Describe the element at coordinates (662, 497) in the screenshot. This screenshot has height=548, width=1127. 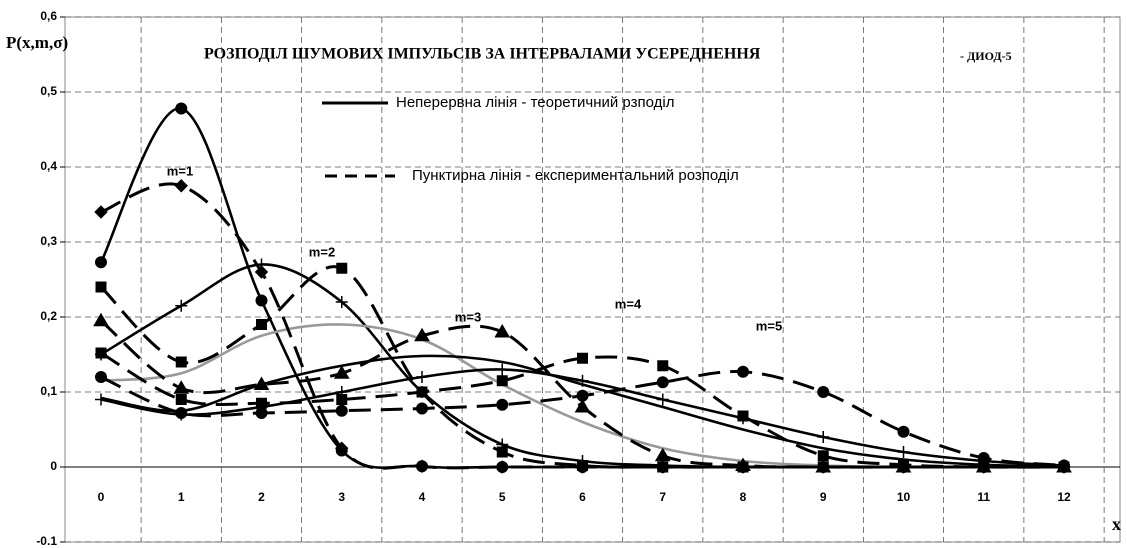
I see `x-tick-label: 7` at that location.